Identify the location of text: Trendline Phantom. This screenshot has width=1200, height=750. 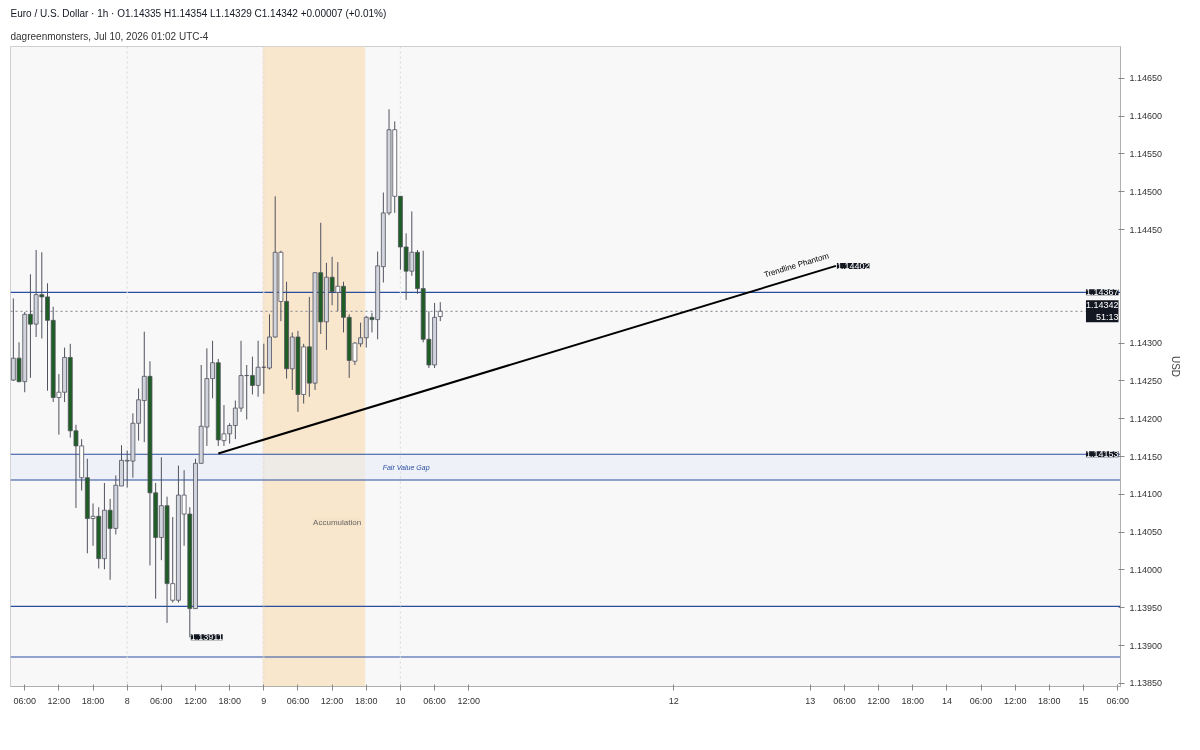
(796, 265).